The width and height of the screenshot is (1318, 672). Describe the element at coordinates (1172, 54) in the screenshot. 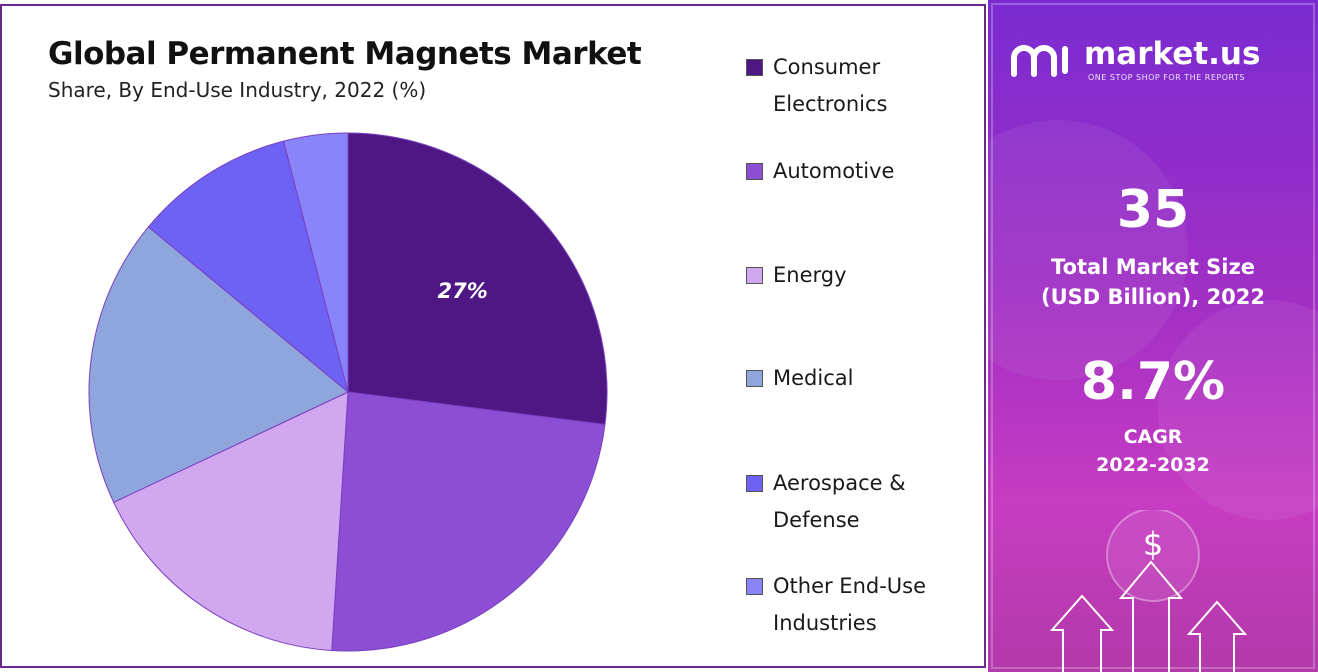

I see `brand-name: market.us` at that location.